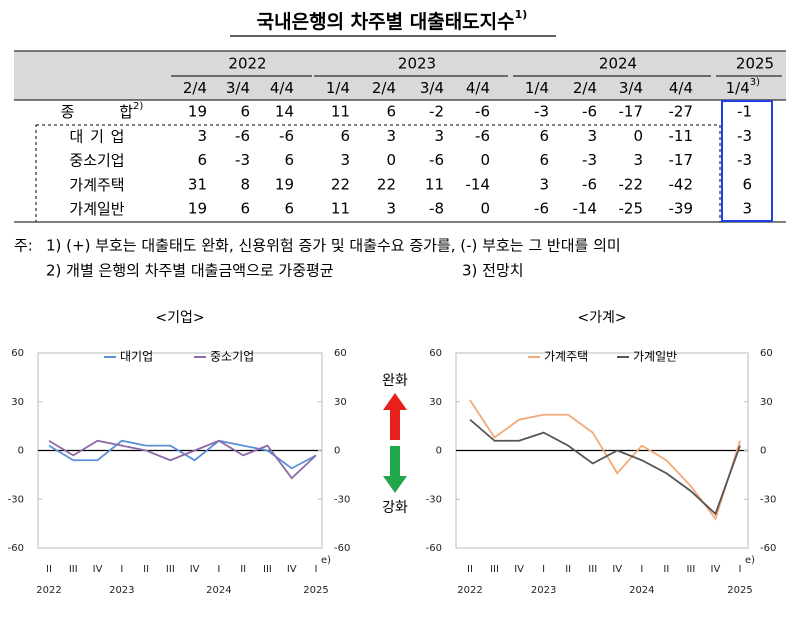 The image size is (800, 625). I want to click on x-year-label: 2024, so click(641, 590).